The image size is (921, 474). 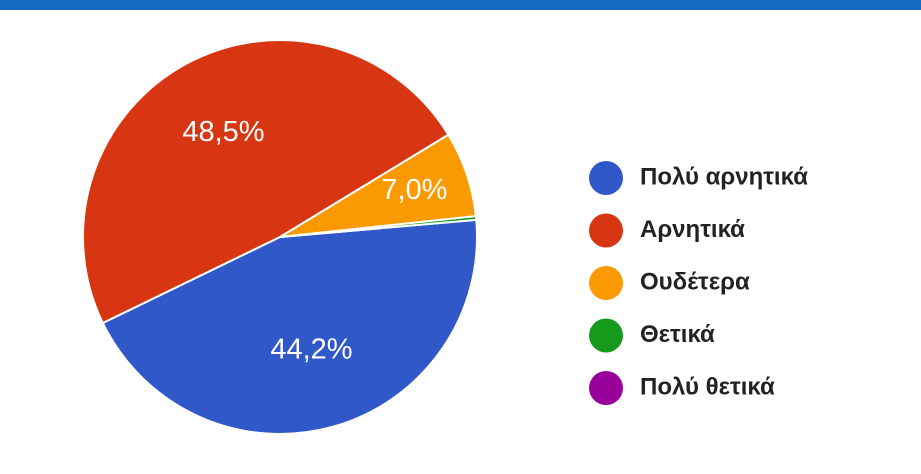 What do you see at coordinates (677, 334) in the screenshot?
I see `legend-label: Θετικά` at bounding box center [677, 334].